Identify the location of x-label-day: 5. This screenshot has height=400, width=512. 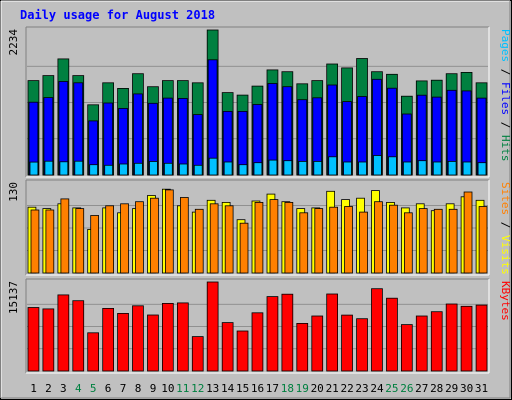
(93, 388).